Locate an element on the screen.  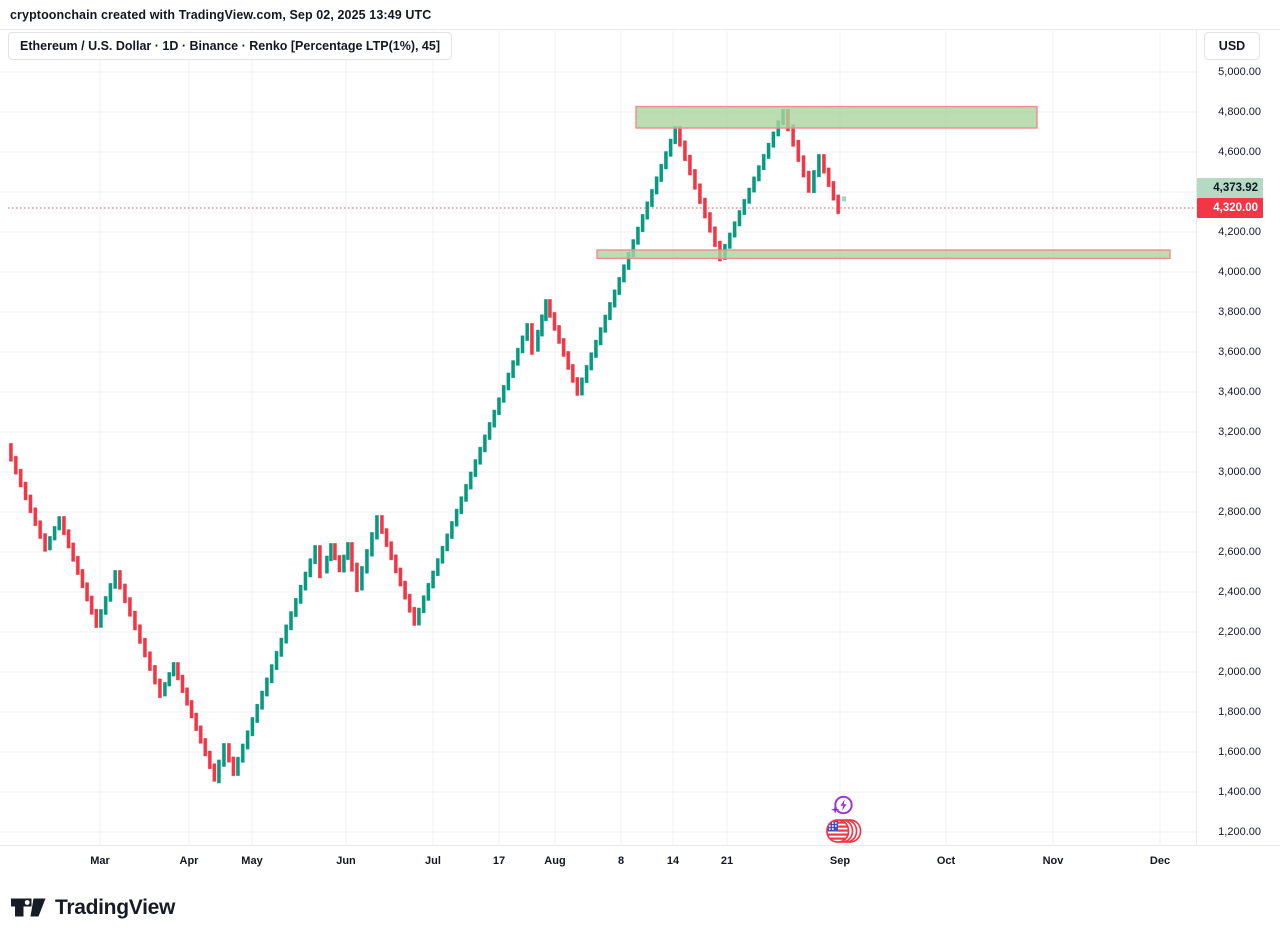
price-tick-label: 2,800.00 is located at coordinates (1239, 511).